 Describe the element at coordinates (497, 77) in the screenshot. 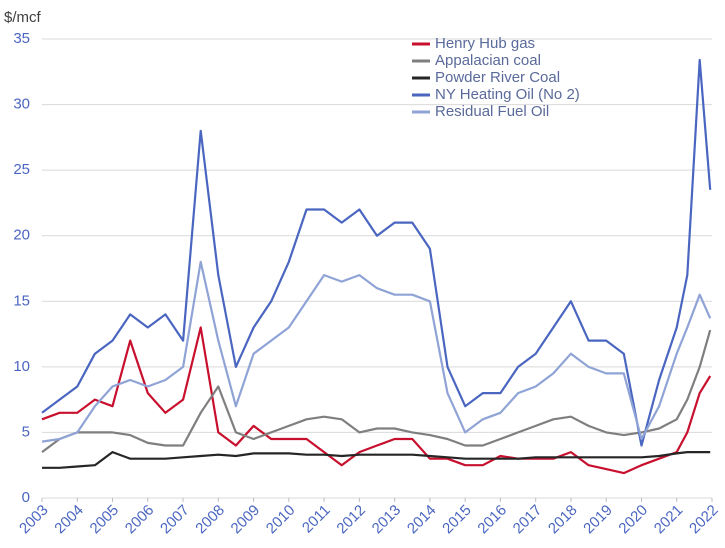

I see `legend-label: Powder River Coal` at that location.